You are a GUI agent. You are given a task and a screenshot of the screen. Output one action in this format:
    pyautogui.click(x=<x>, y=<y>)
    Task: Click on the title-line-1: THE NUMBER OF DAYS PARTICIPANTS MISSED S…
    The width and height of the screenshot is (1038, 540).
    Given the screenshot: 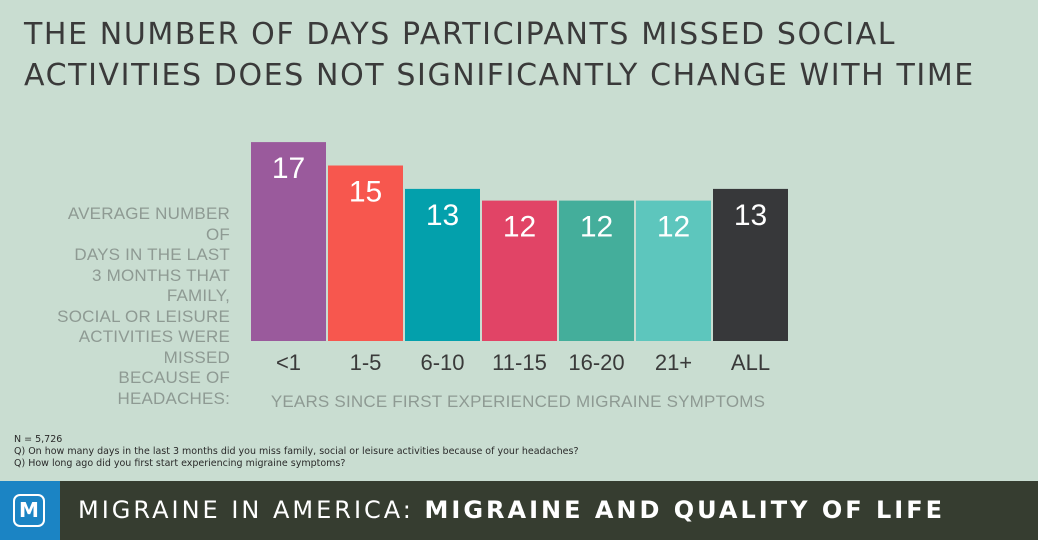 What is the action you would take?
    pyautogui.click(x=460, y=34)
    